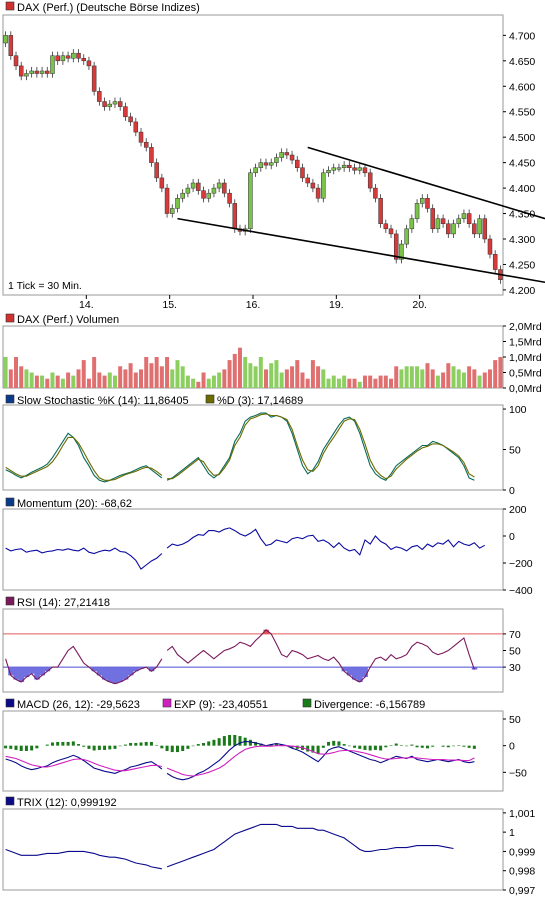 The height and width of the screenshot is (900, 545). Describe the element at coordinates (253, 305) in the screenshot. I see `x-label: 16.` at that location.